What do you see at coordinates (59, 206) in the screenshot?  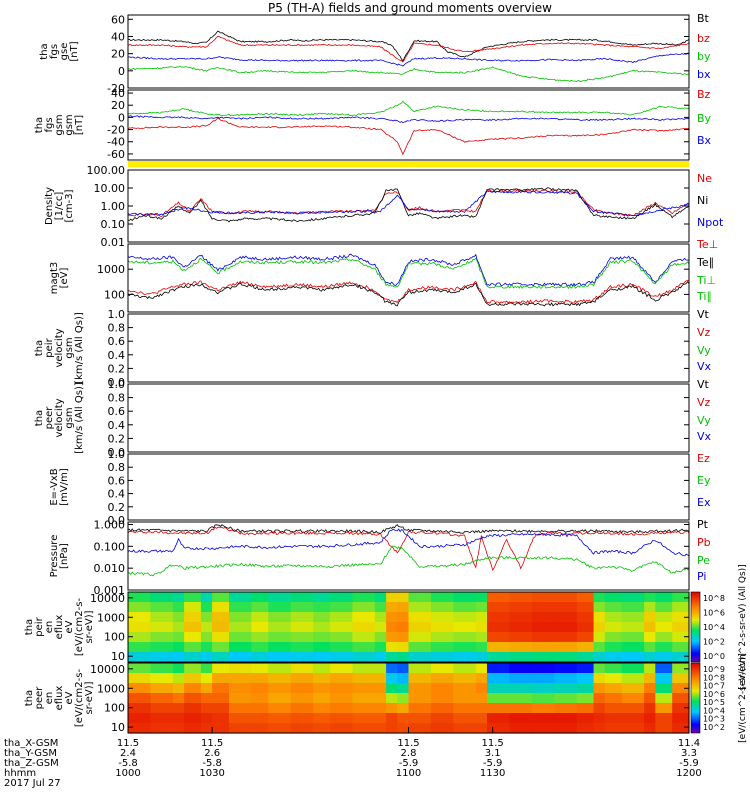 I see `y-axis-label: [1/cc]` at bounding box center [59, 206].